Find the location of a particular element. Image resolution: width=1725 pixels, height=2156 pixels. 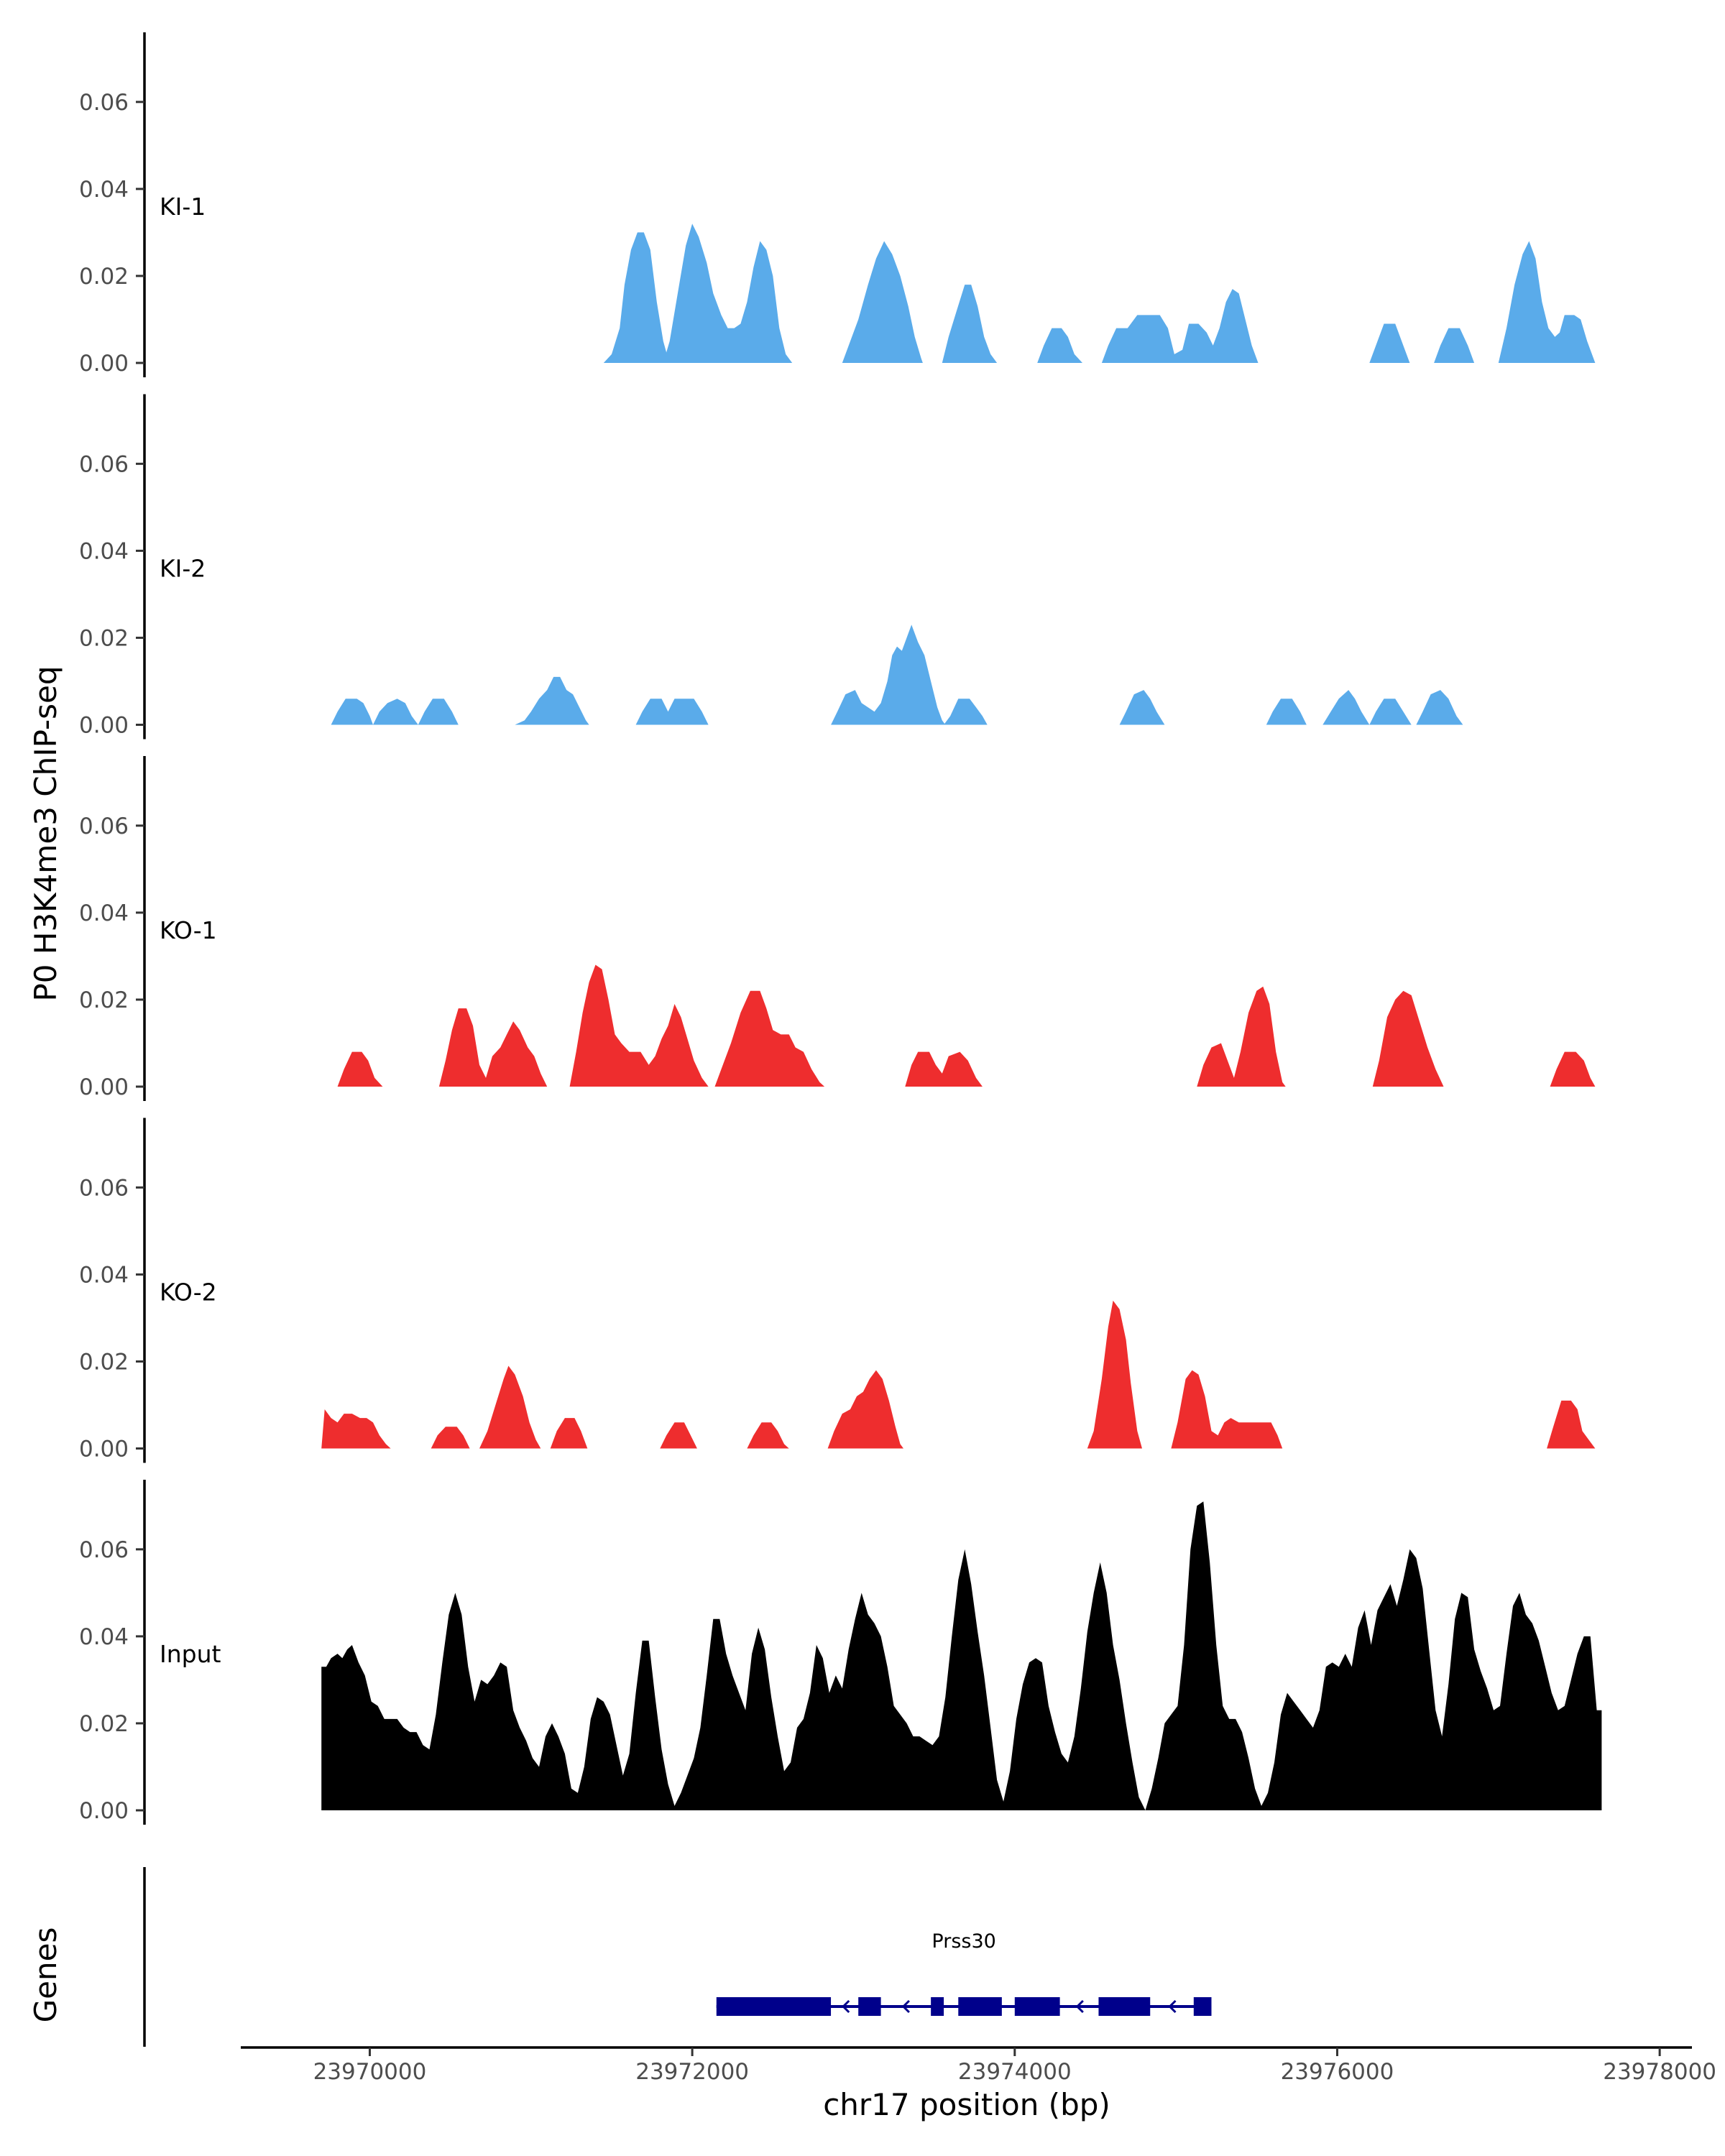

track-label: KO-2 is located at coordinates (188, 1293).